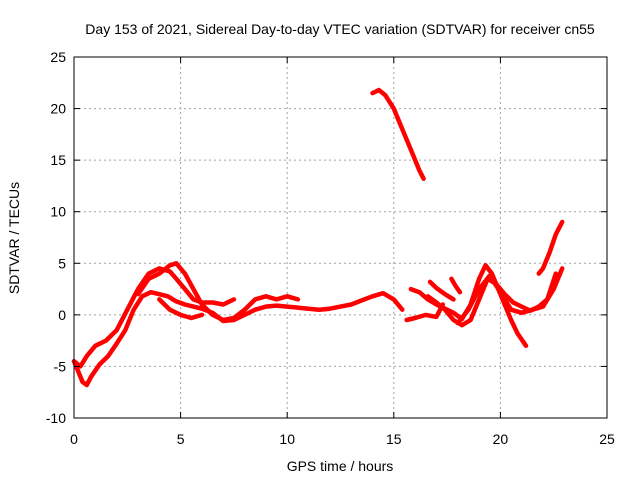 The height and width of the screenshot is (480, 640). I want to click on y-tick-label: 25, so click(58, 57).